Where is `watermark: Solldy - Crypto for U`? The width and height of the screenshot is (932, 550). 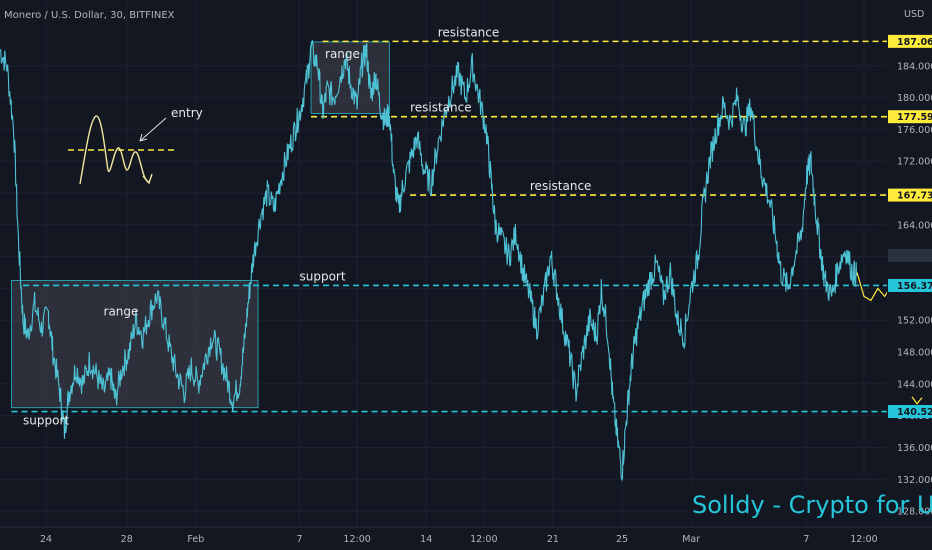
watermark: Solldy - Crypto for U is located at coordinates (810, 504).